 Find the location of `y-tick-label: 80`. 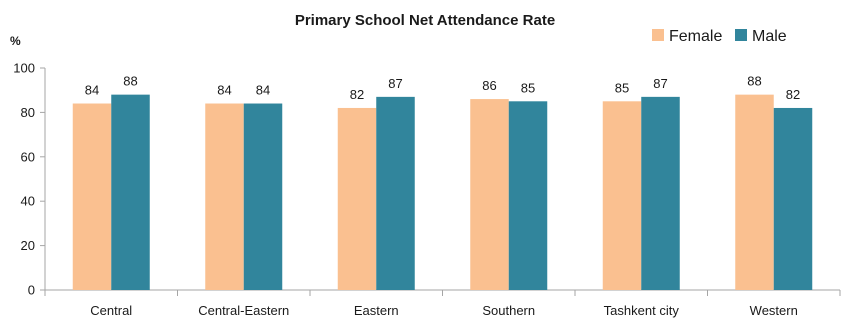

y-tick-label: 80 is located at coordinates (28, 112).